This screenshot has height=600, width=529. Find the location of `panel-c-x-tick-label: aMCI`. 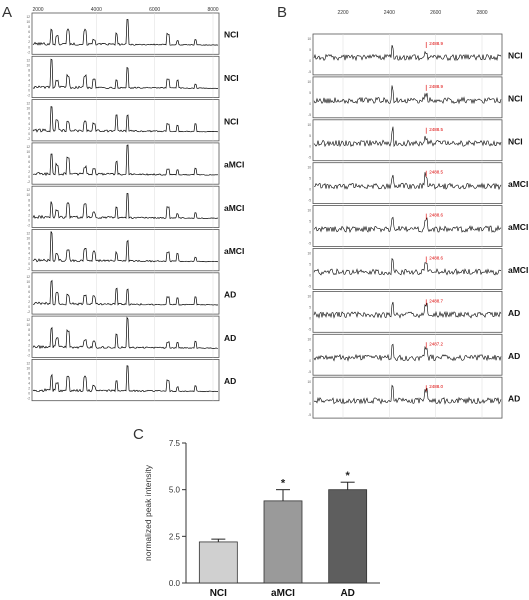

panel-c-x-tick-label: aMCI is located at coordinates (283, 593).